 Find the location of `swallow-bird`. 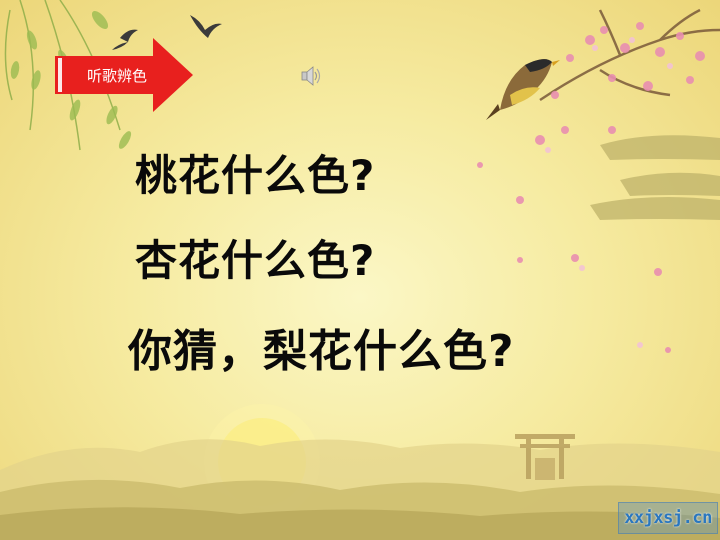

swallow-bird is located at coordinates (167, 32).